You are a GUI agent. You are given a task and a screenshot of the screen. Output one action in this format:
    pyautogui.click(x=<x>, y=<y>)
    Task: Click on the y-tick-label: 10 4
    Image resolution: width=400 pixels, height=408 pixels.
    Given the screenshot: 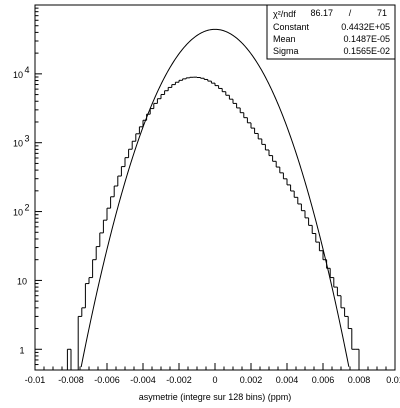 What is the action you would take?
    pyautogui.click(x=21, y=72)
    